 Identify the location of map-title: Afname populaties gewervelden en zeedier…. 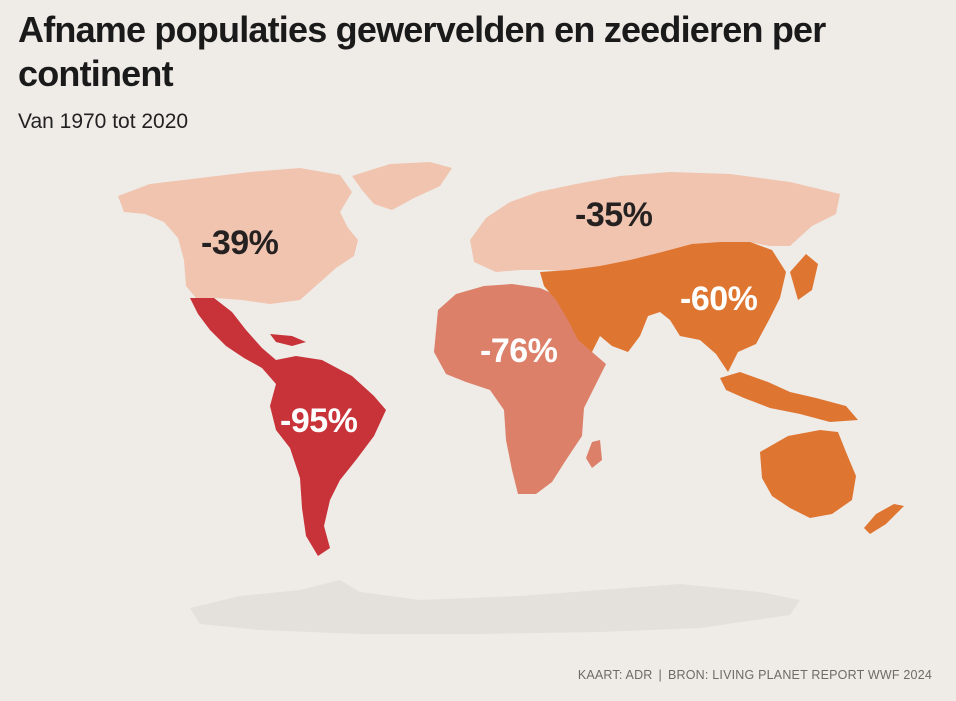
(422, 51).